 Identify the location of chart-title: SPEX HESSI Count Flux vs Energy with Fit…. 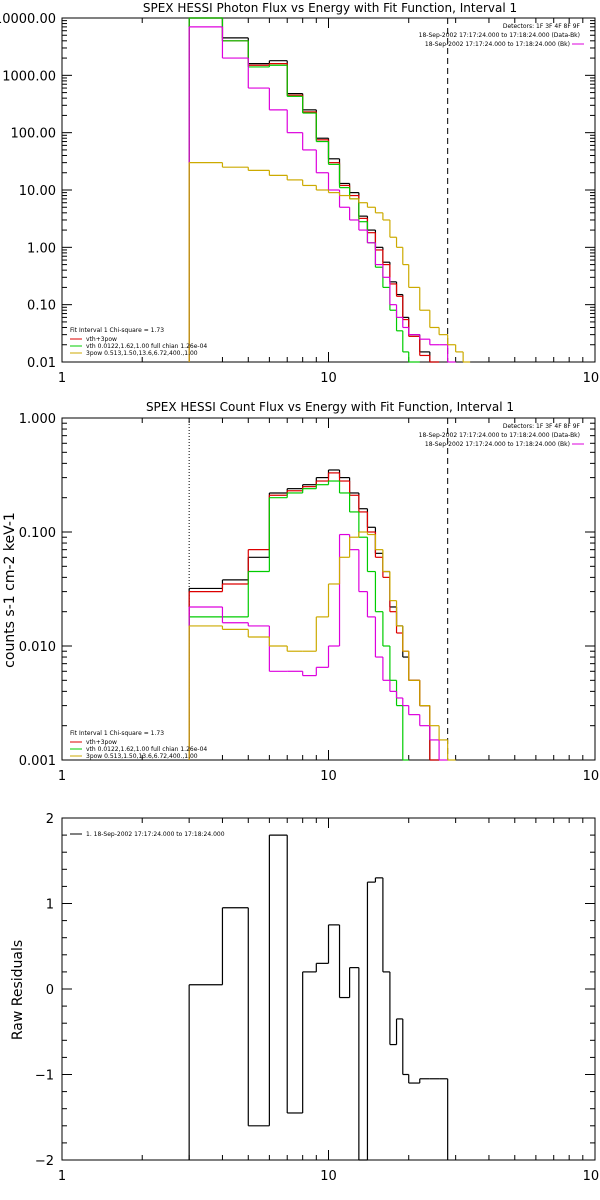
(330, 407).